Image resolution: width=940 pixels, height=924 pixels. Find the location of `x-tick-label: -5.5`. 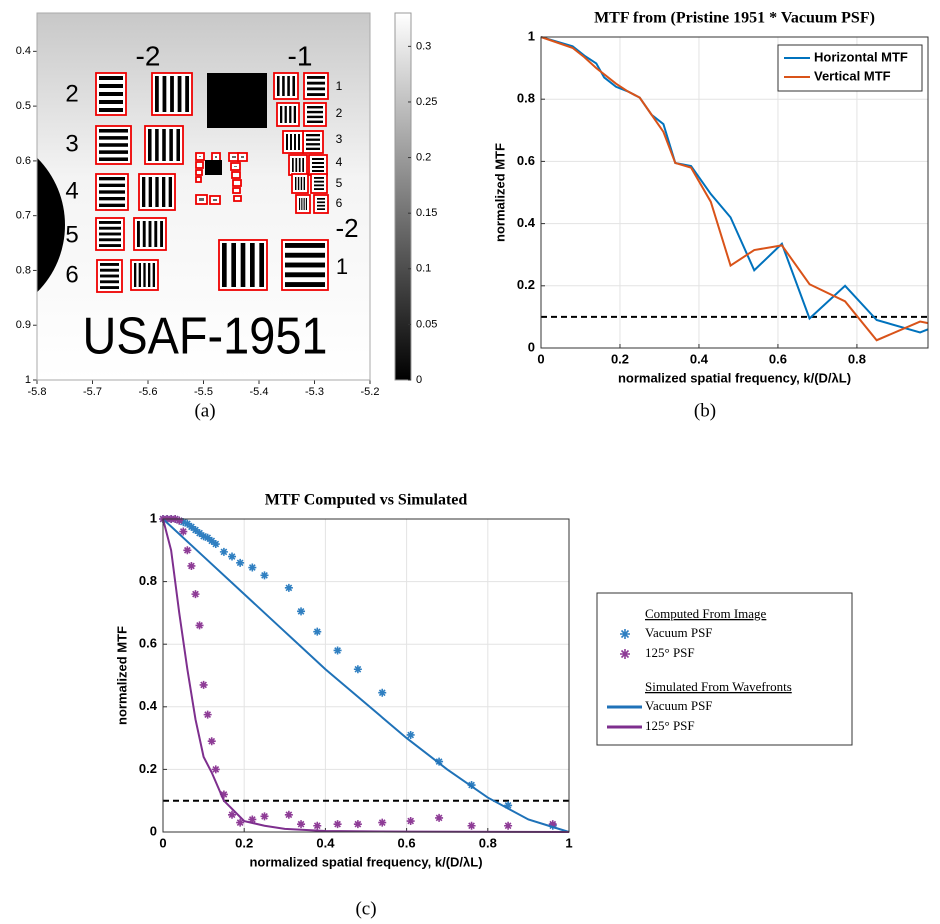

x-tick-label: -5.5 is located at coordinates (203, 392).